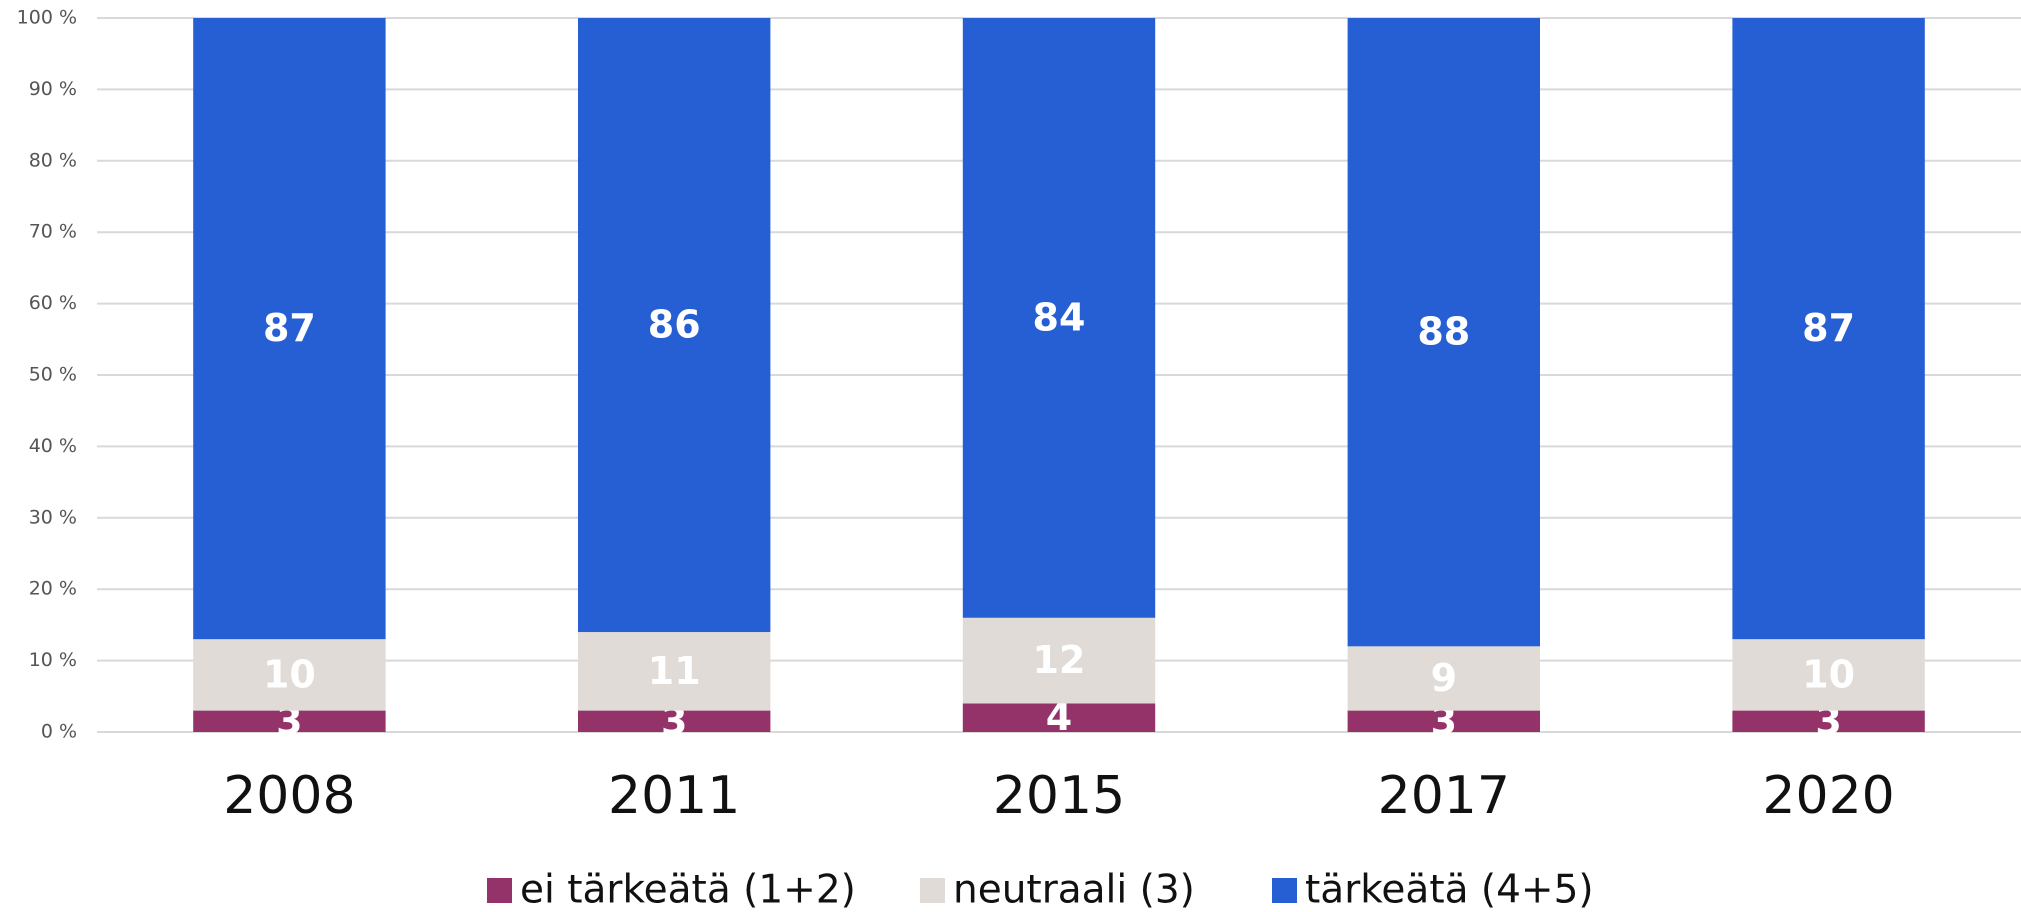  What do you see at coordinates (1828, 796) in the screenshot?
I see `x-tick-label: 2020` at bounding box center [1828, 796].